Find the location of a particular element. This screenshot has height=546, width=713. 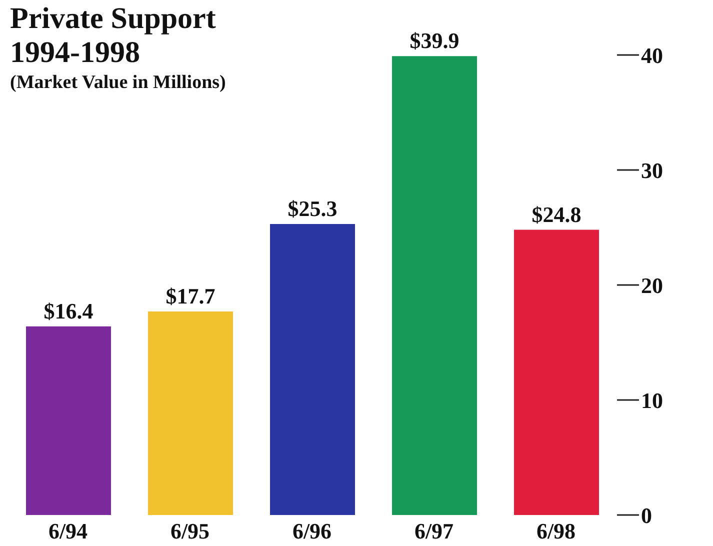

y-tick-label: 30 is located at coordinates (652, 170).